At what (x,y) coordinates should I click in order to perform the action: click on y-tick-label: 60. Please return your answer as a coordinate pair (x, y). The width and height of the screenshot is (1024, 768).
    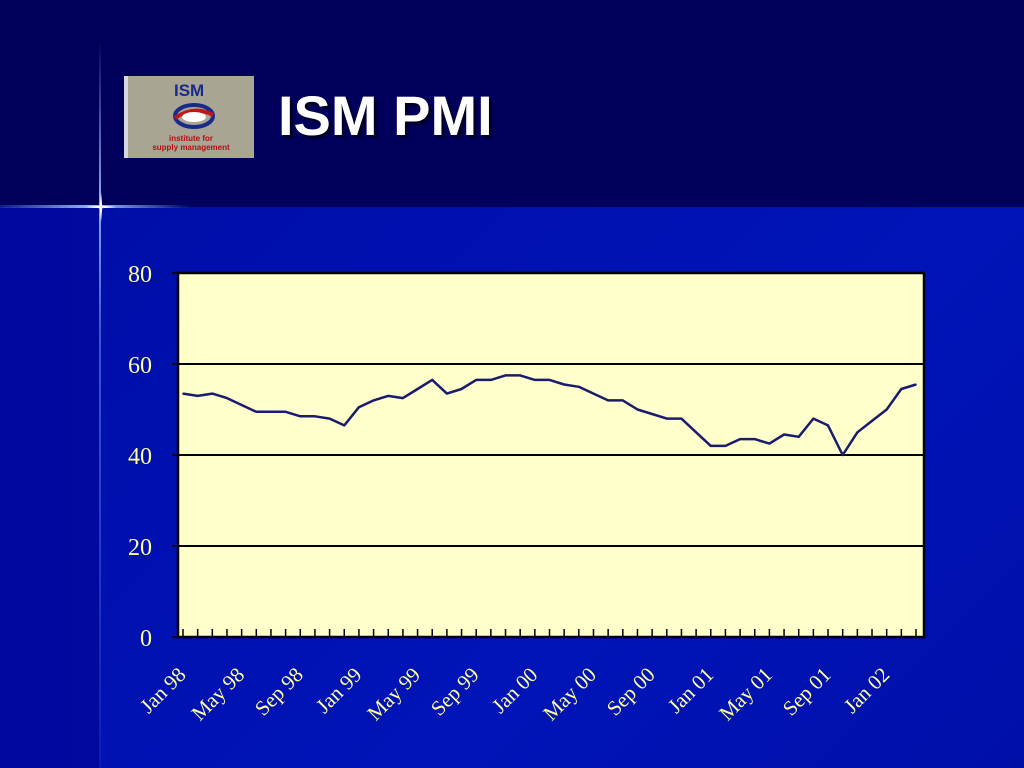
    Looking at the image, I should click on (140, 366).